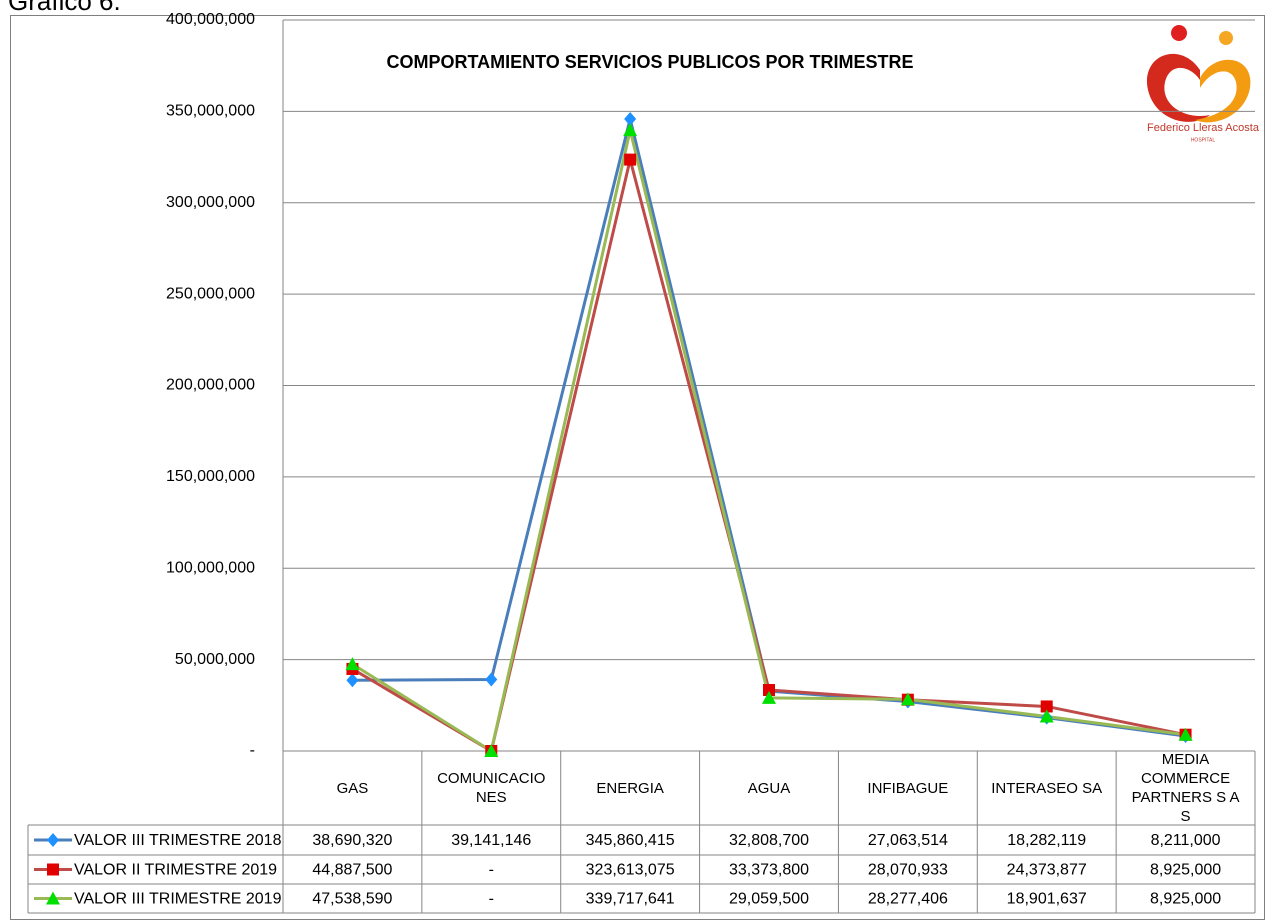  I want to click on y-tick-label: 200,000,000, so click(210, 385).